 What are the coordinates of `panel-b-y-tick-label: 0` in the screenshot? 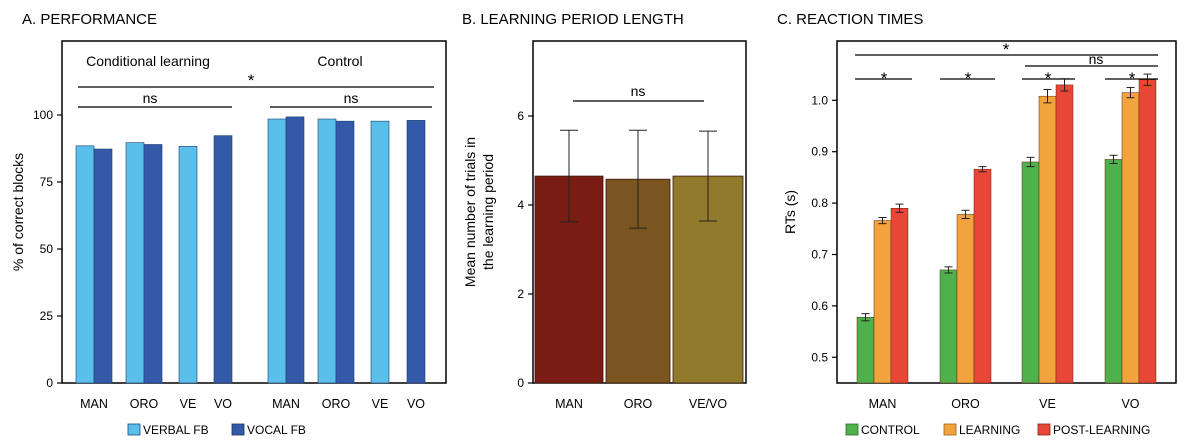 It's located at (520, 383).